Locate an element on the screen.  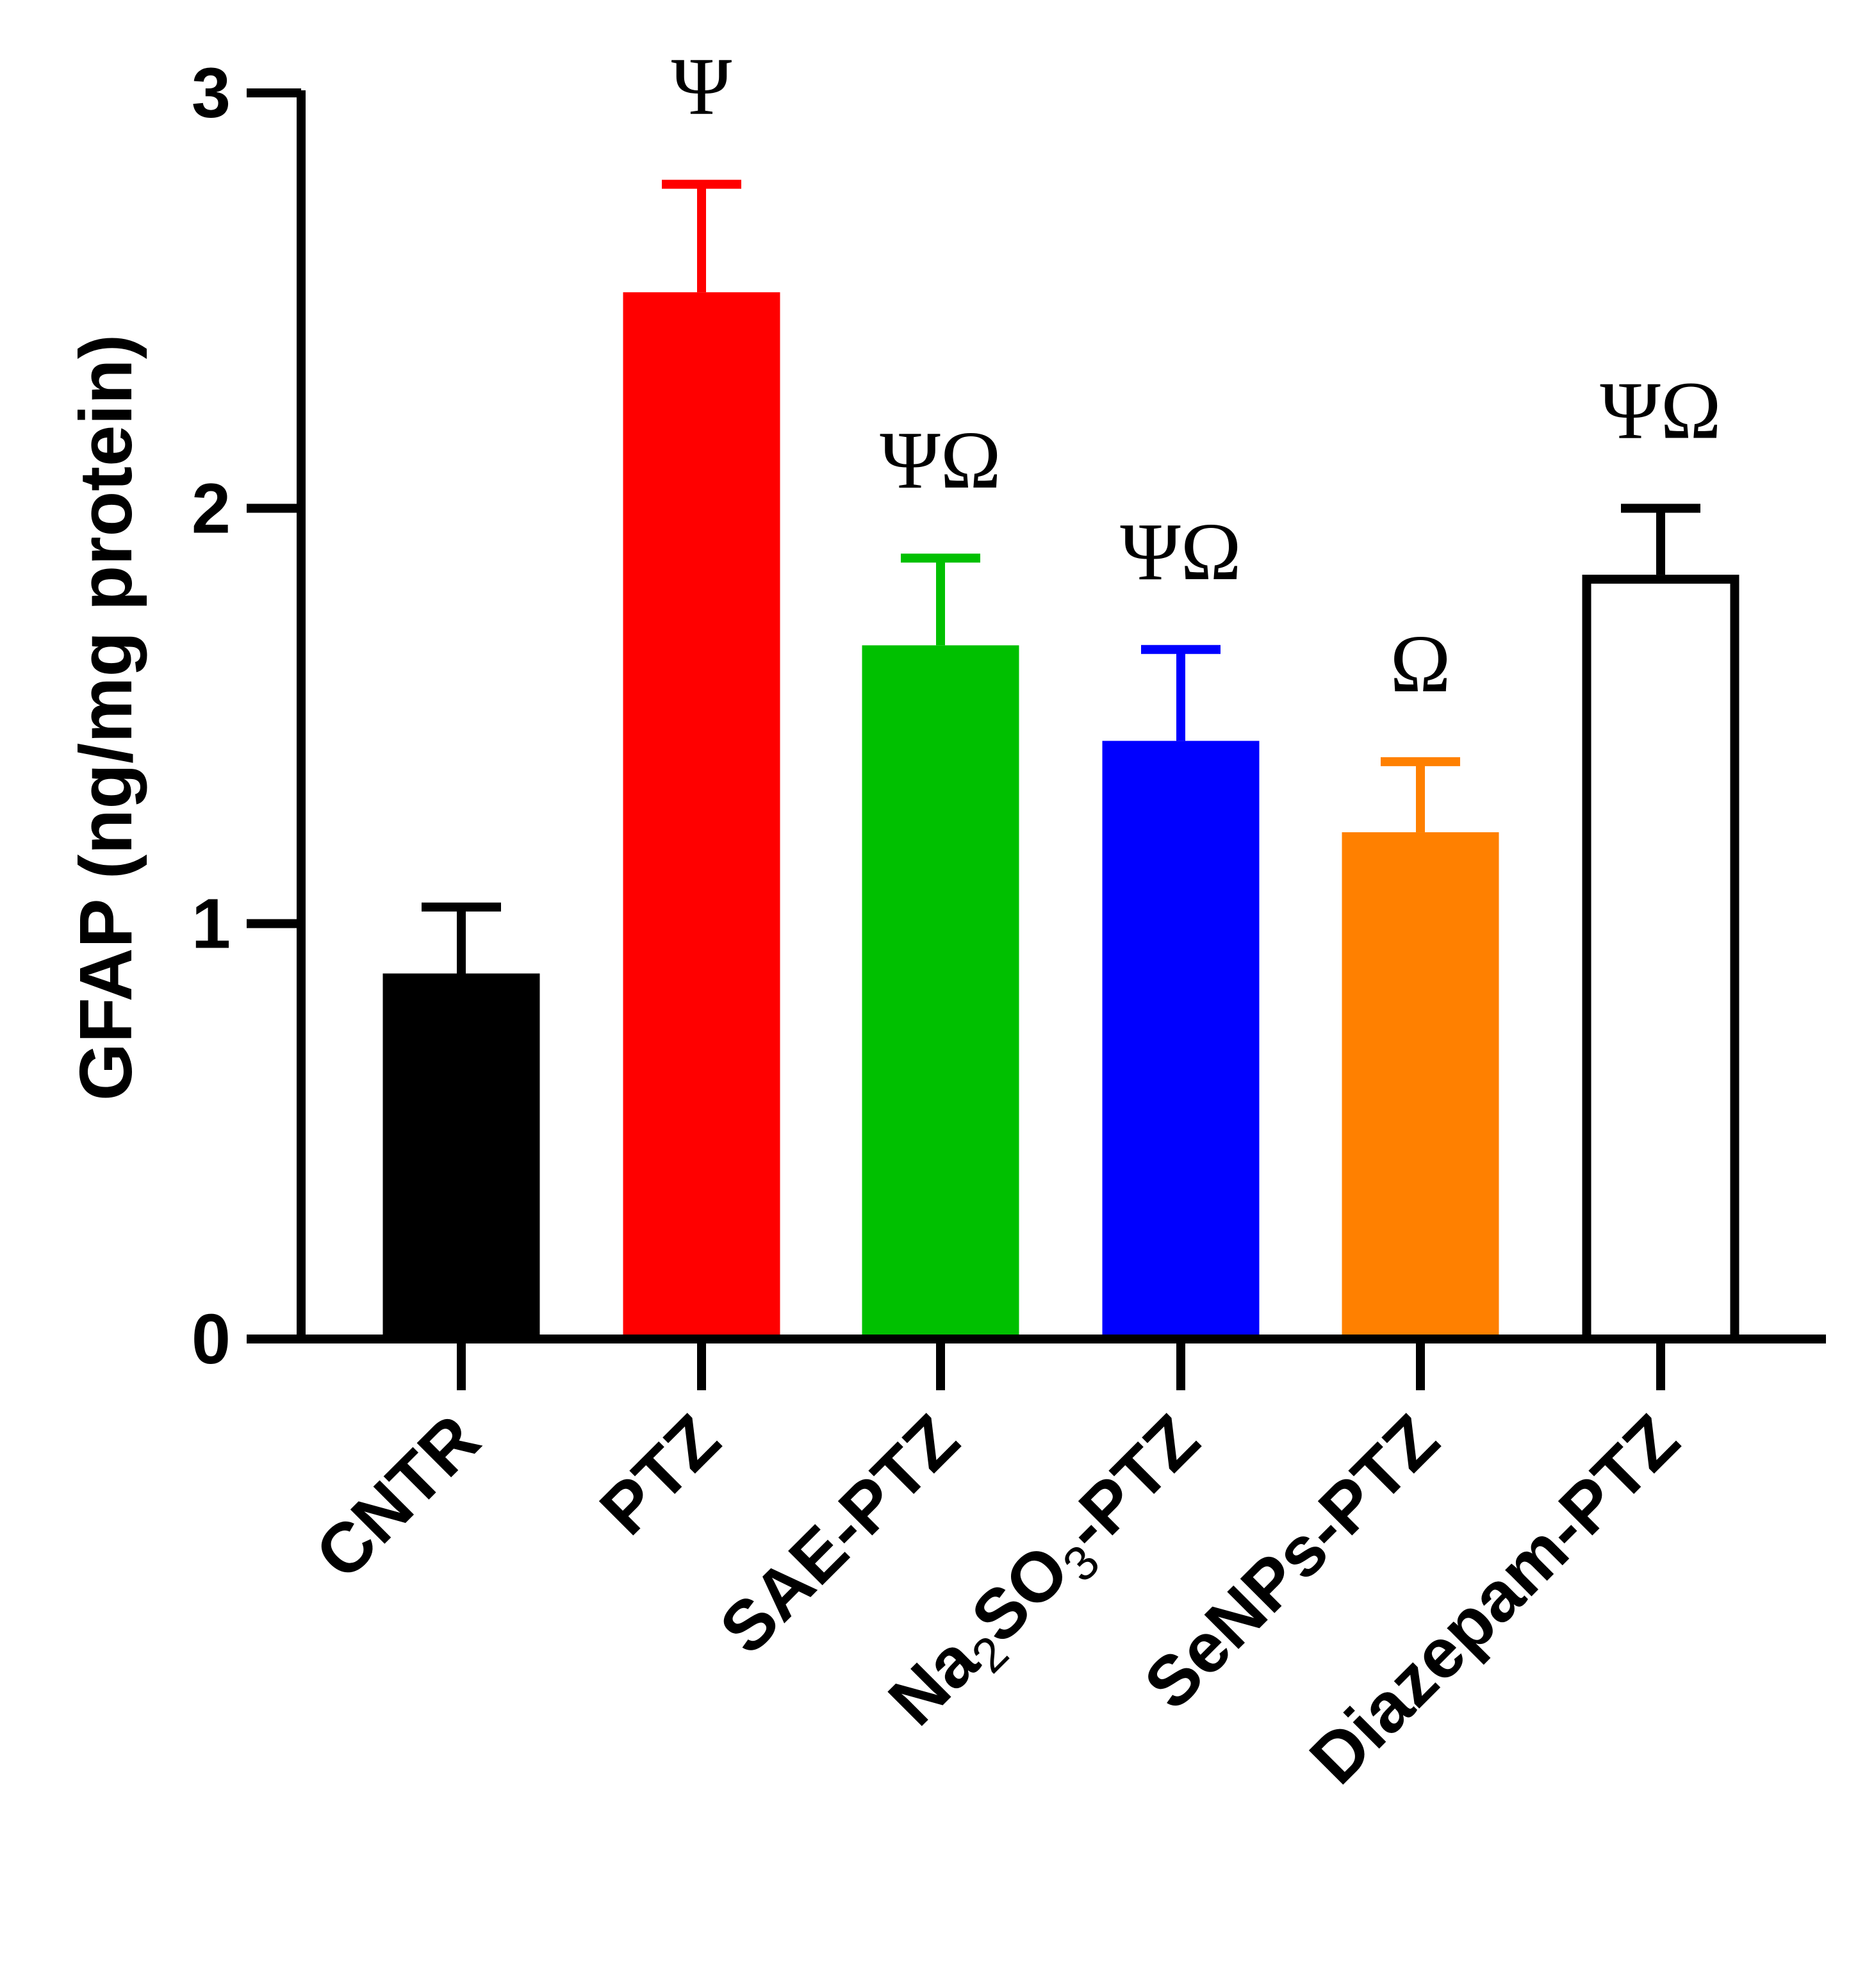
x-tick-label-ptz: PTZ is located at coordinates (660, 1475).